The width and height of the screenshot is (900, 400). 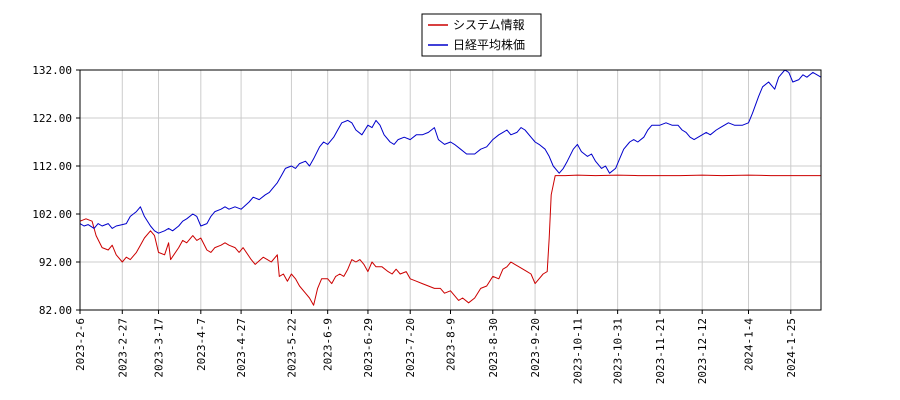 I want to click on x-tick-label: 2023-6-9, so click(x=328, y=344).